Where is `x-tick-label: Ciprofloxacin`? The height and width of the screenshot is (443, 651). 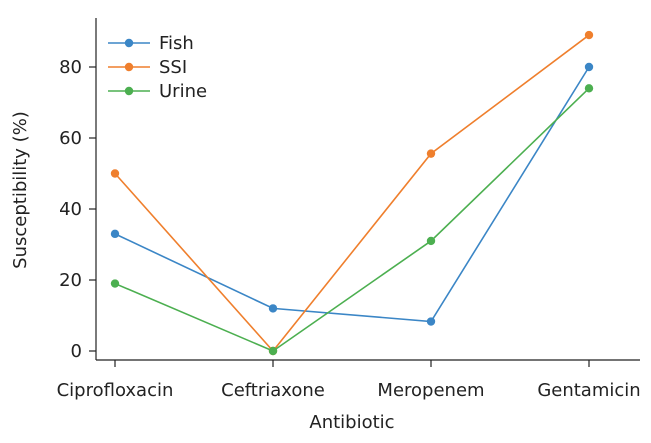
x-tick-label: Ciprofloxacin is located at coordinates (115, 390).